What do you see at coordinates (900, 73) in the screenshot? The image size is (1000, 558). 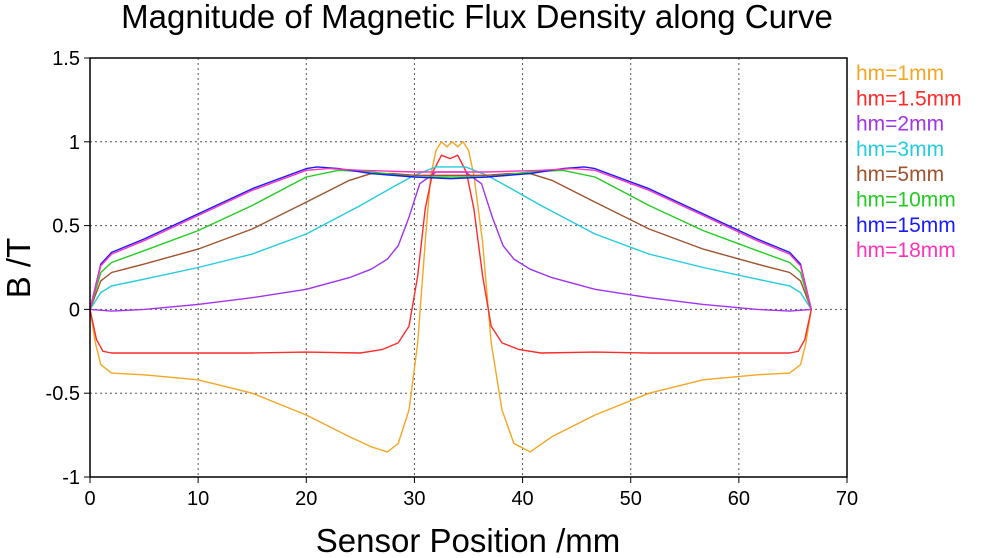 I see `legend-entry: hm=1mm` at bounding box center [900, 73].